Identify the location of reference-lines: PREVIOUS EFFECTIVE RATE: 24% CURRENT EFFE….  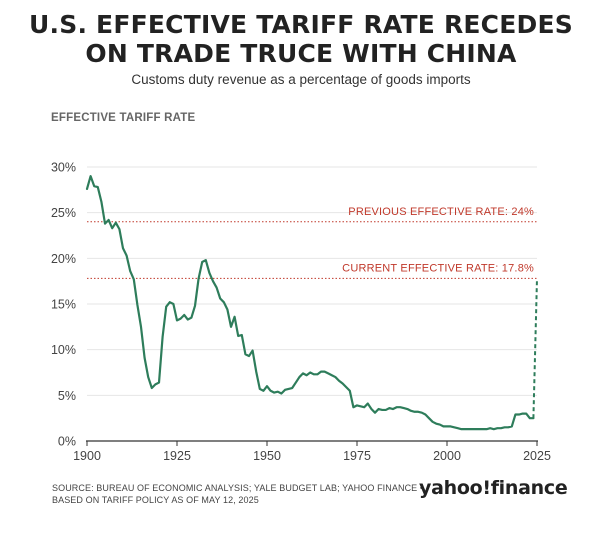
(312, 242).